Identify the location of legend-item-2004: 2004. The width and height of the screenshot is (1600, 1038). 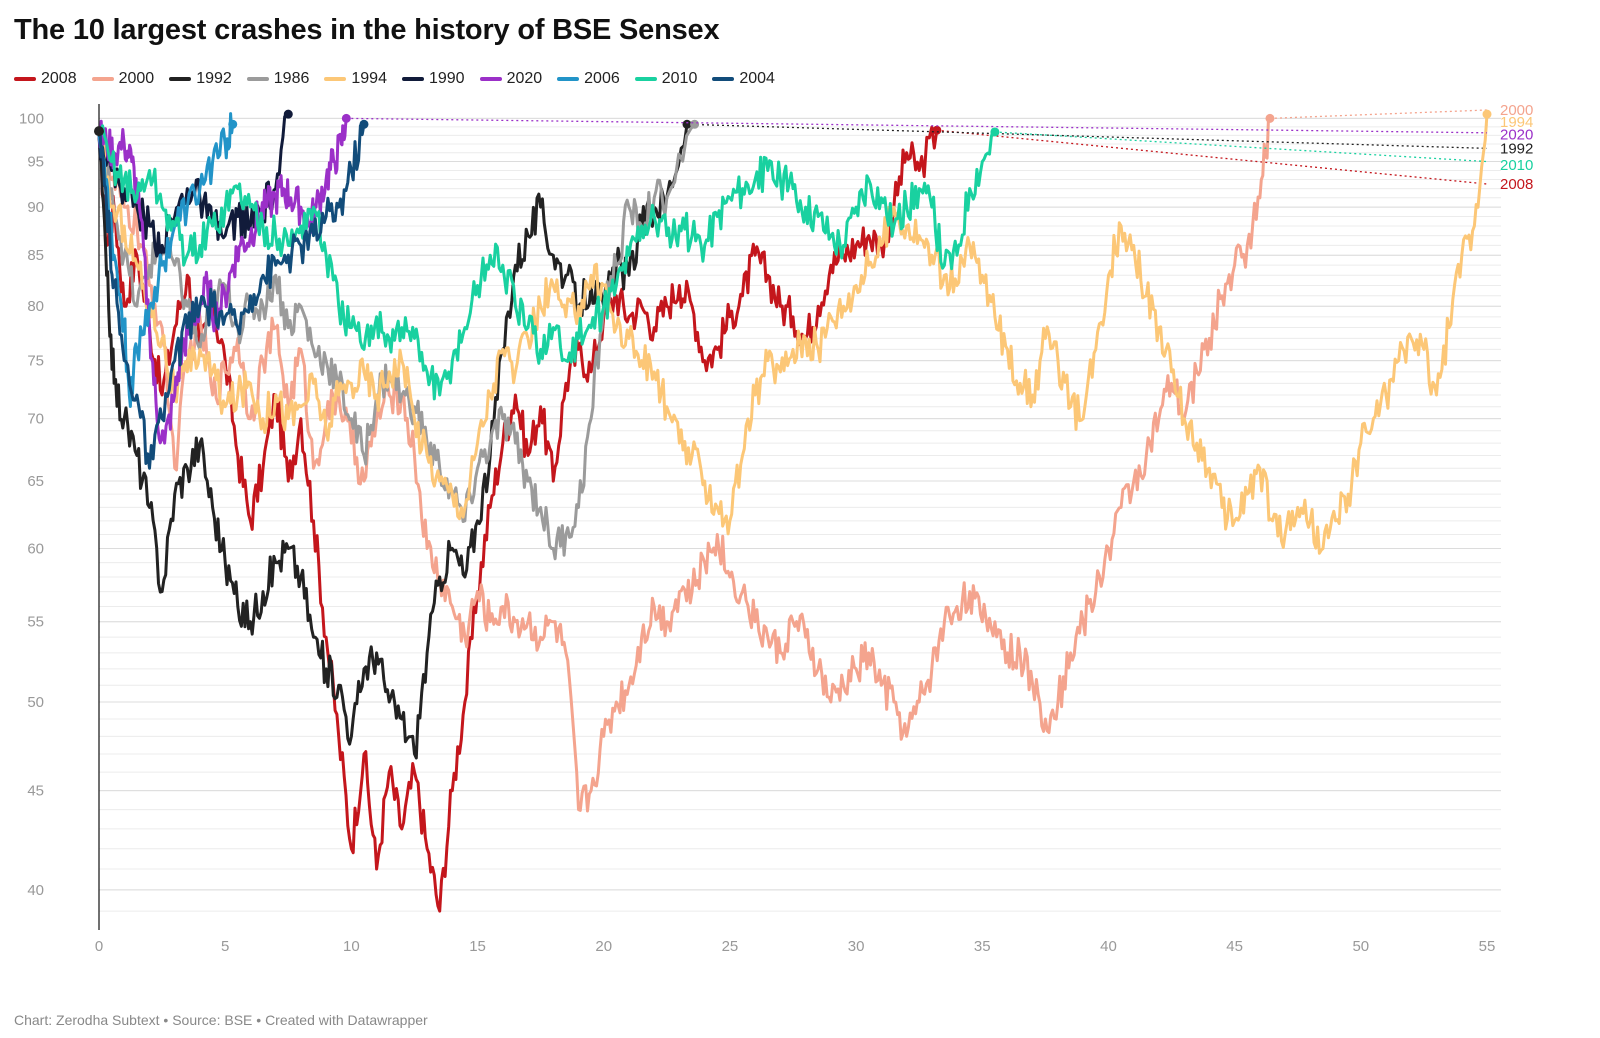
(743, 79).